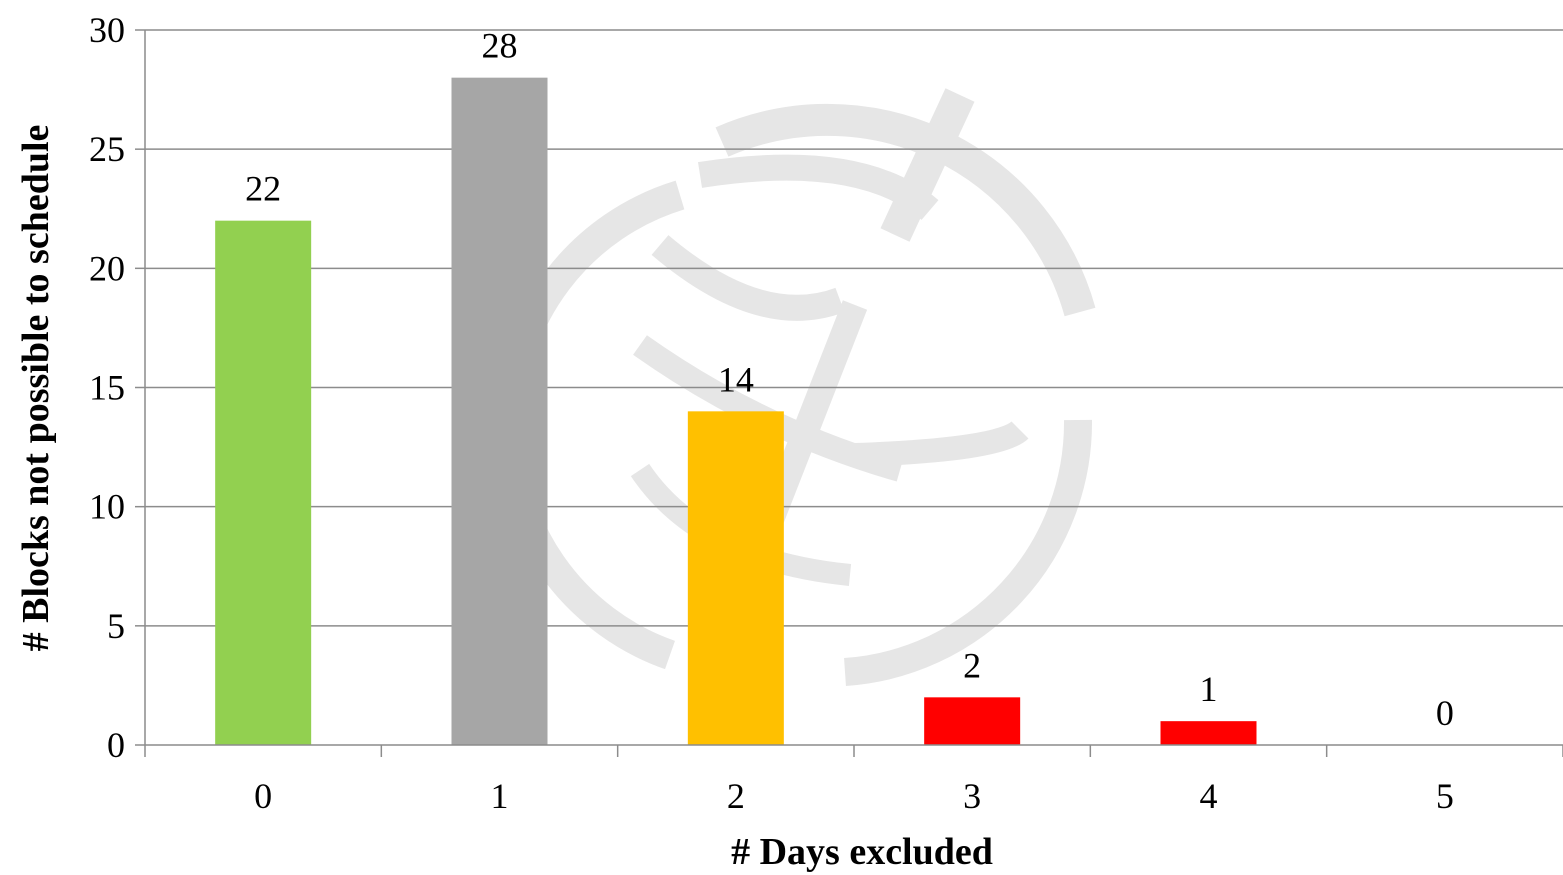 The width and height of the screenshot is (1563, 875). I want to click on y-tick-label-0: 0, so click(116, 745).